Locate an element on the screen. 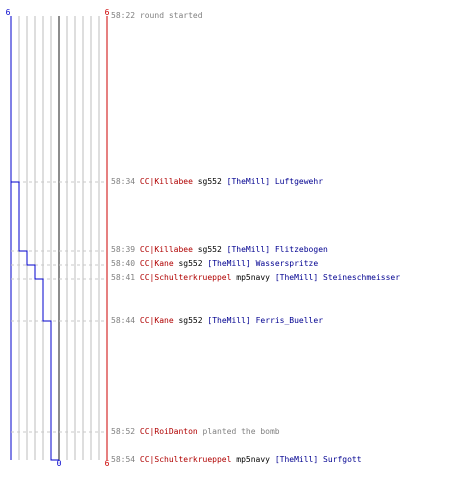  victim-name: Luftgewehr is located at coordinates (299, 181).